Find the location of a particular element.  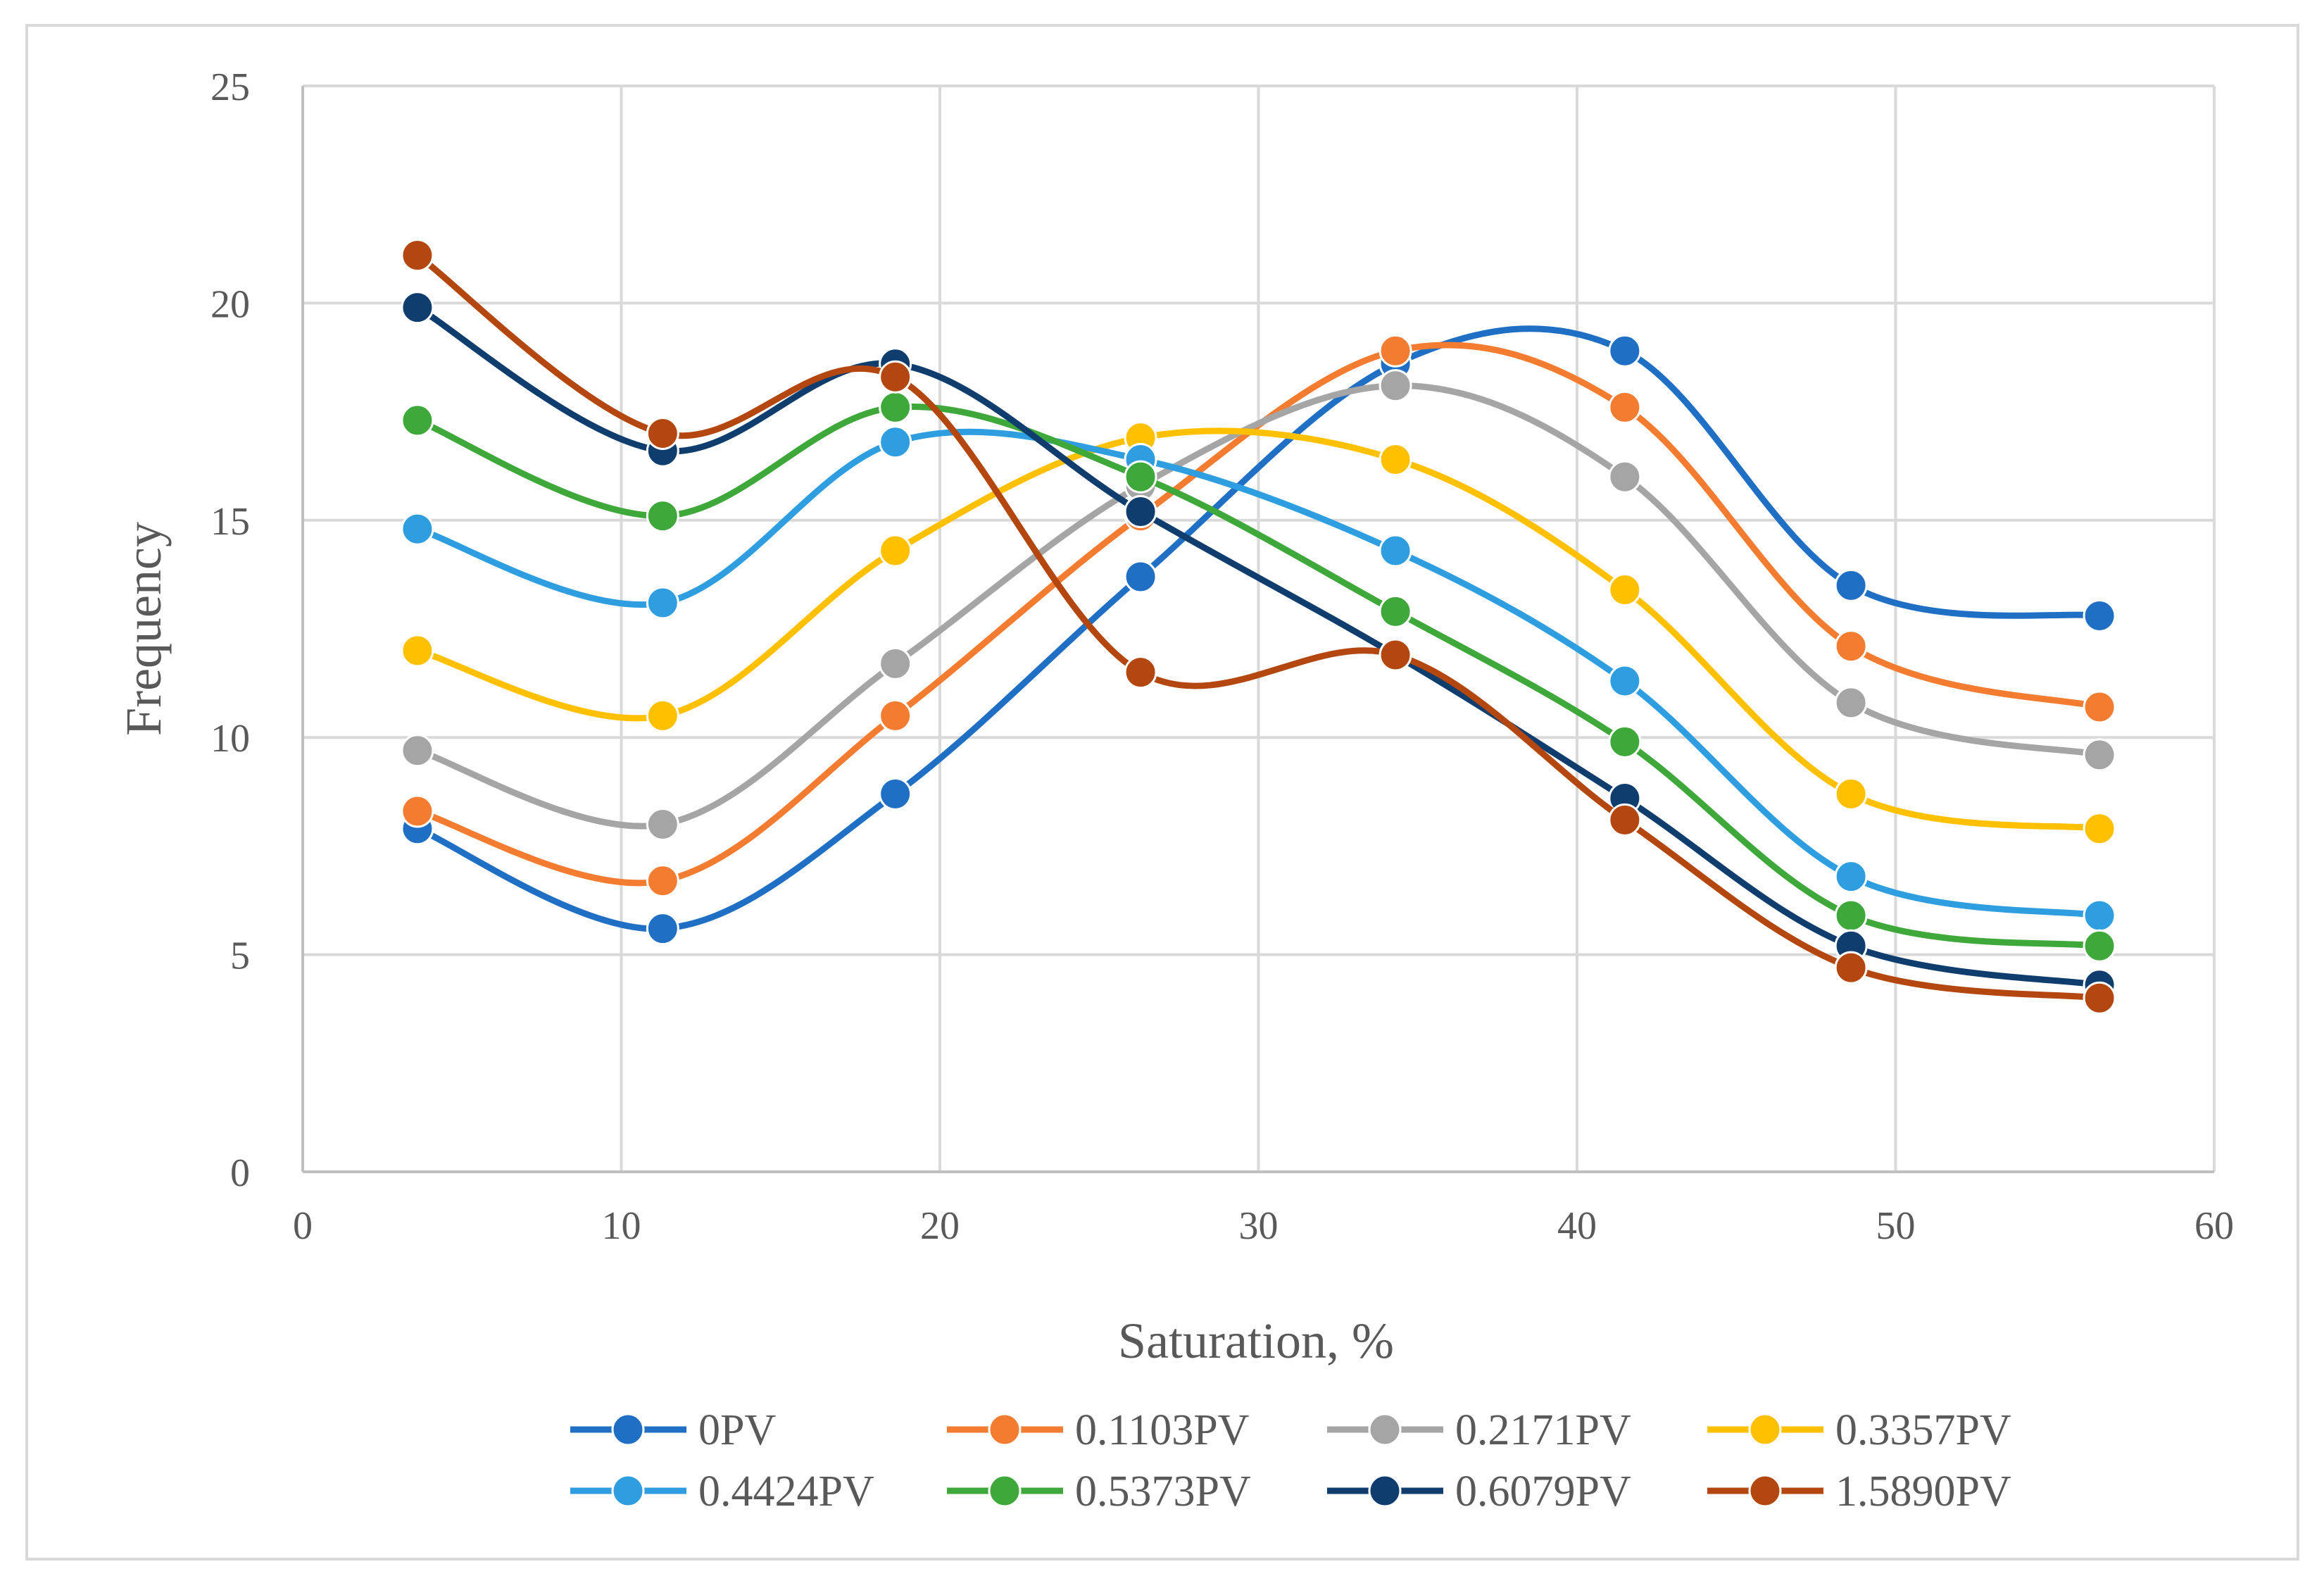

legend-item: 0.5373PV is located at coordinates (1099, 1491).